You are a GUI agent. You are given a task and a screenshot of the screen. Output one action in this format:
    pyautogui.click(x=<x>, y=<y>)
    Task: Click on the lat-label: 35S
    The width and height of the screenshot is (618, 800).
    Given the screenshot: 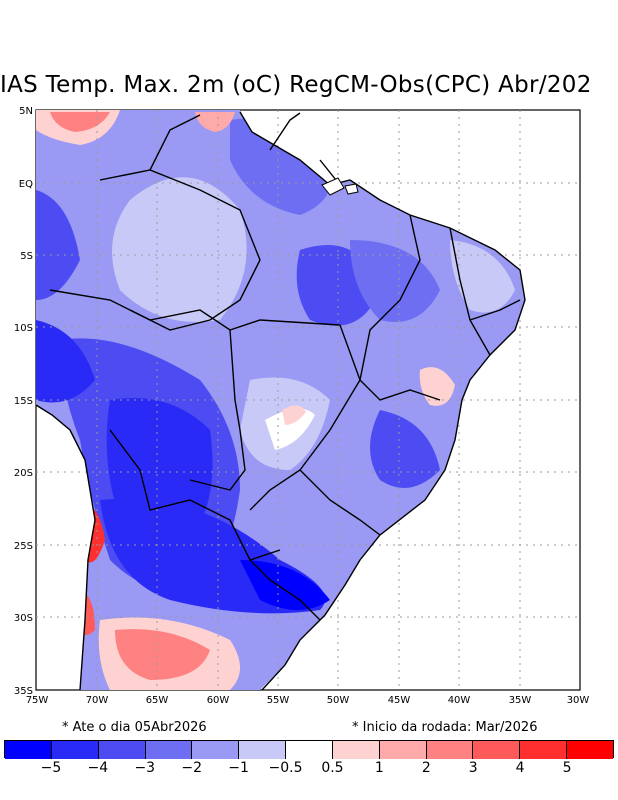 What is the action you would take?
    pyautogui.click(x=23, y=691)
    